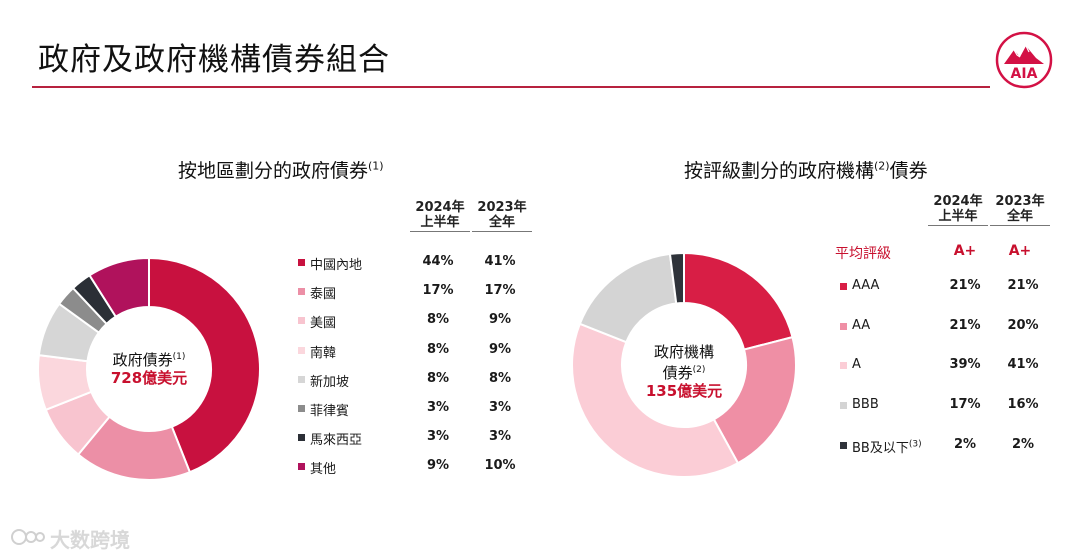 This screenshot has height=559, width=1080. I want to click on left-donut-center: 政府債券(1) 728億美元, so click(149, 367).